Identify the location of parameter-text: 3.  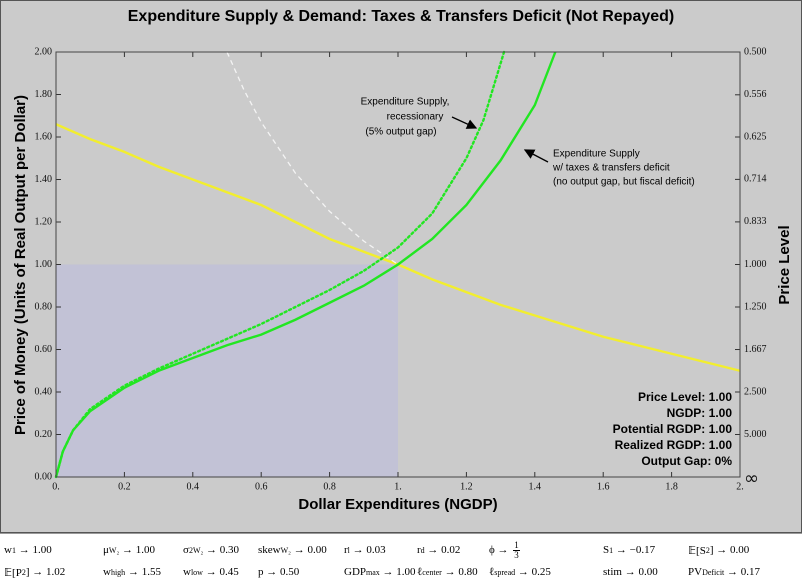
(516, 554).